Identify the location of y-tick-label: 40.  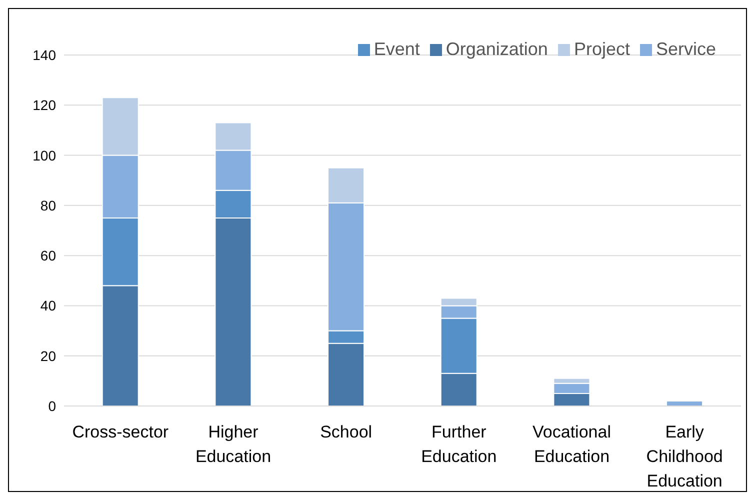
(48, 306).